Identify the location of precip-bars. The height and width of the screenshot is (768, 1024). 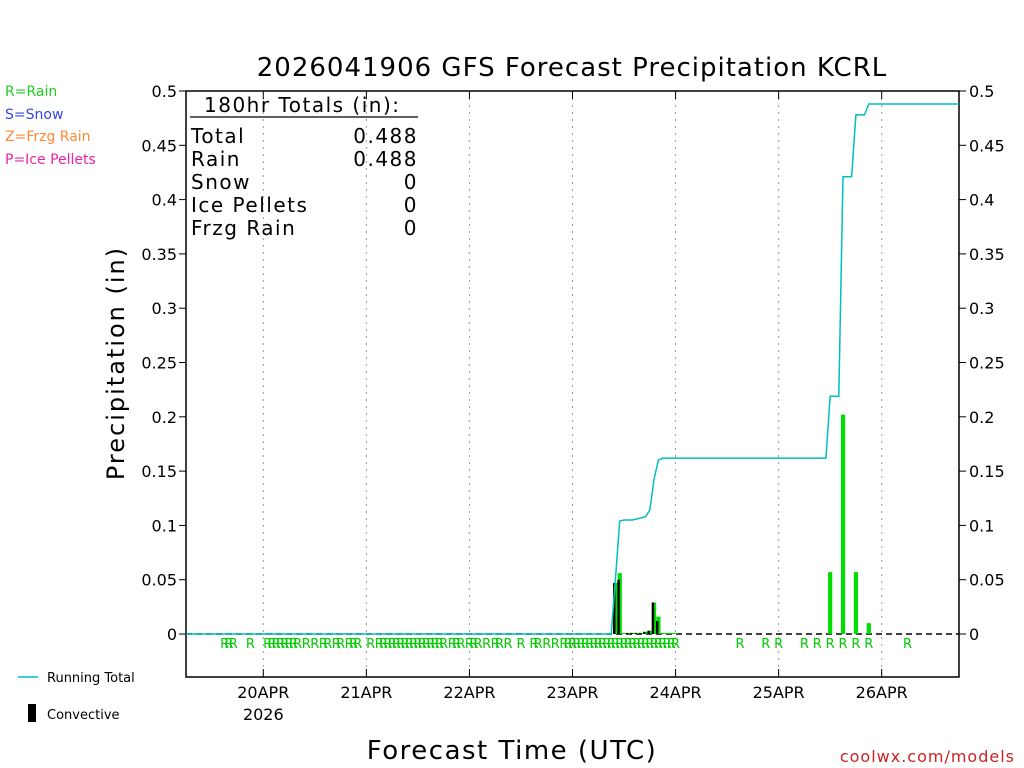
(742, 524).